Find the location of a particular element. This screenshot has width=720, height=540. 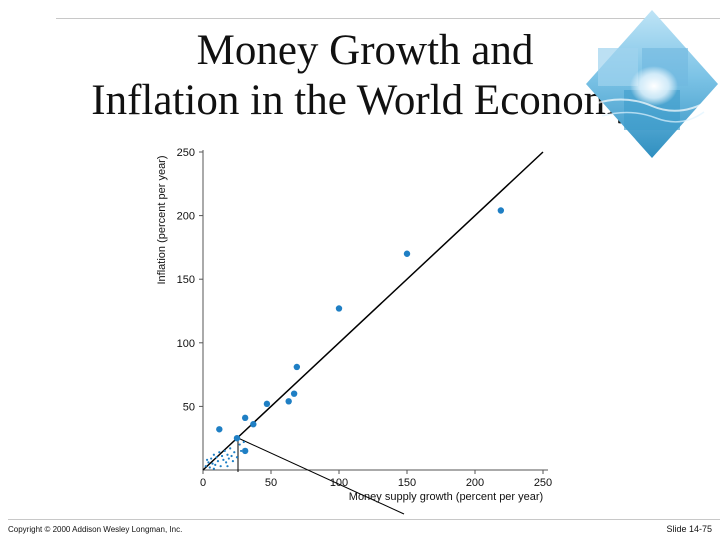

callout-diagonal-line is located at coordinates (321, 476).